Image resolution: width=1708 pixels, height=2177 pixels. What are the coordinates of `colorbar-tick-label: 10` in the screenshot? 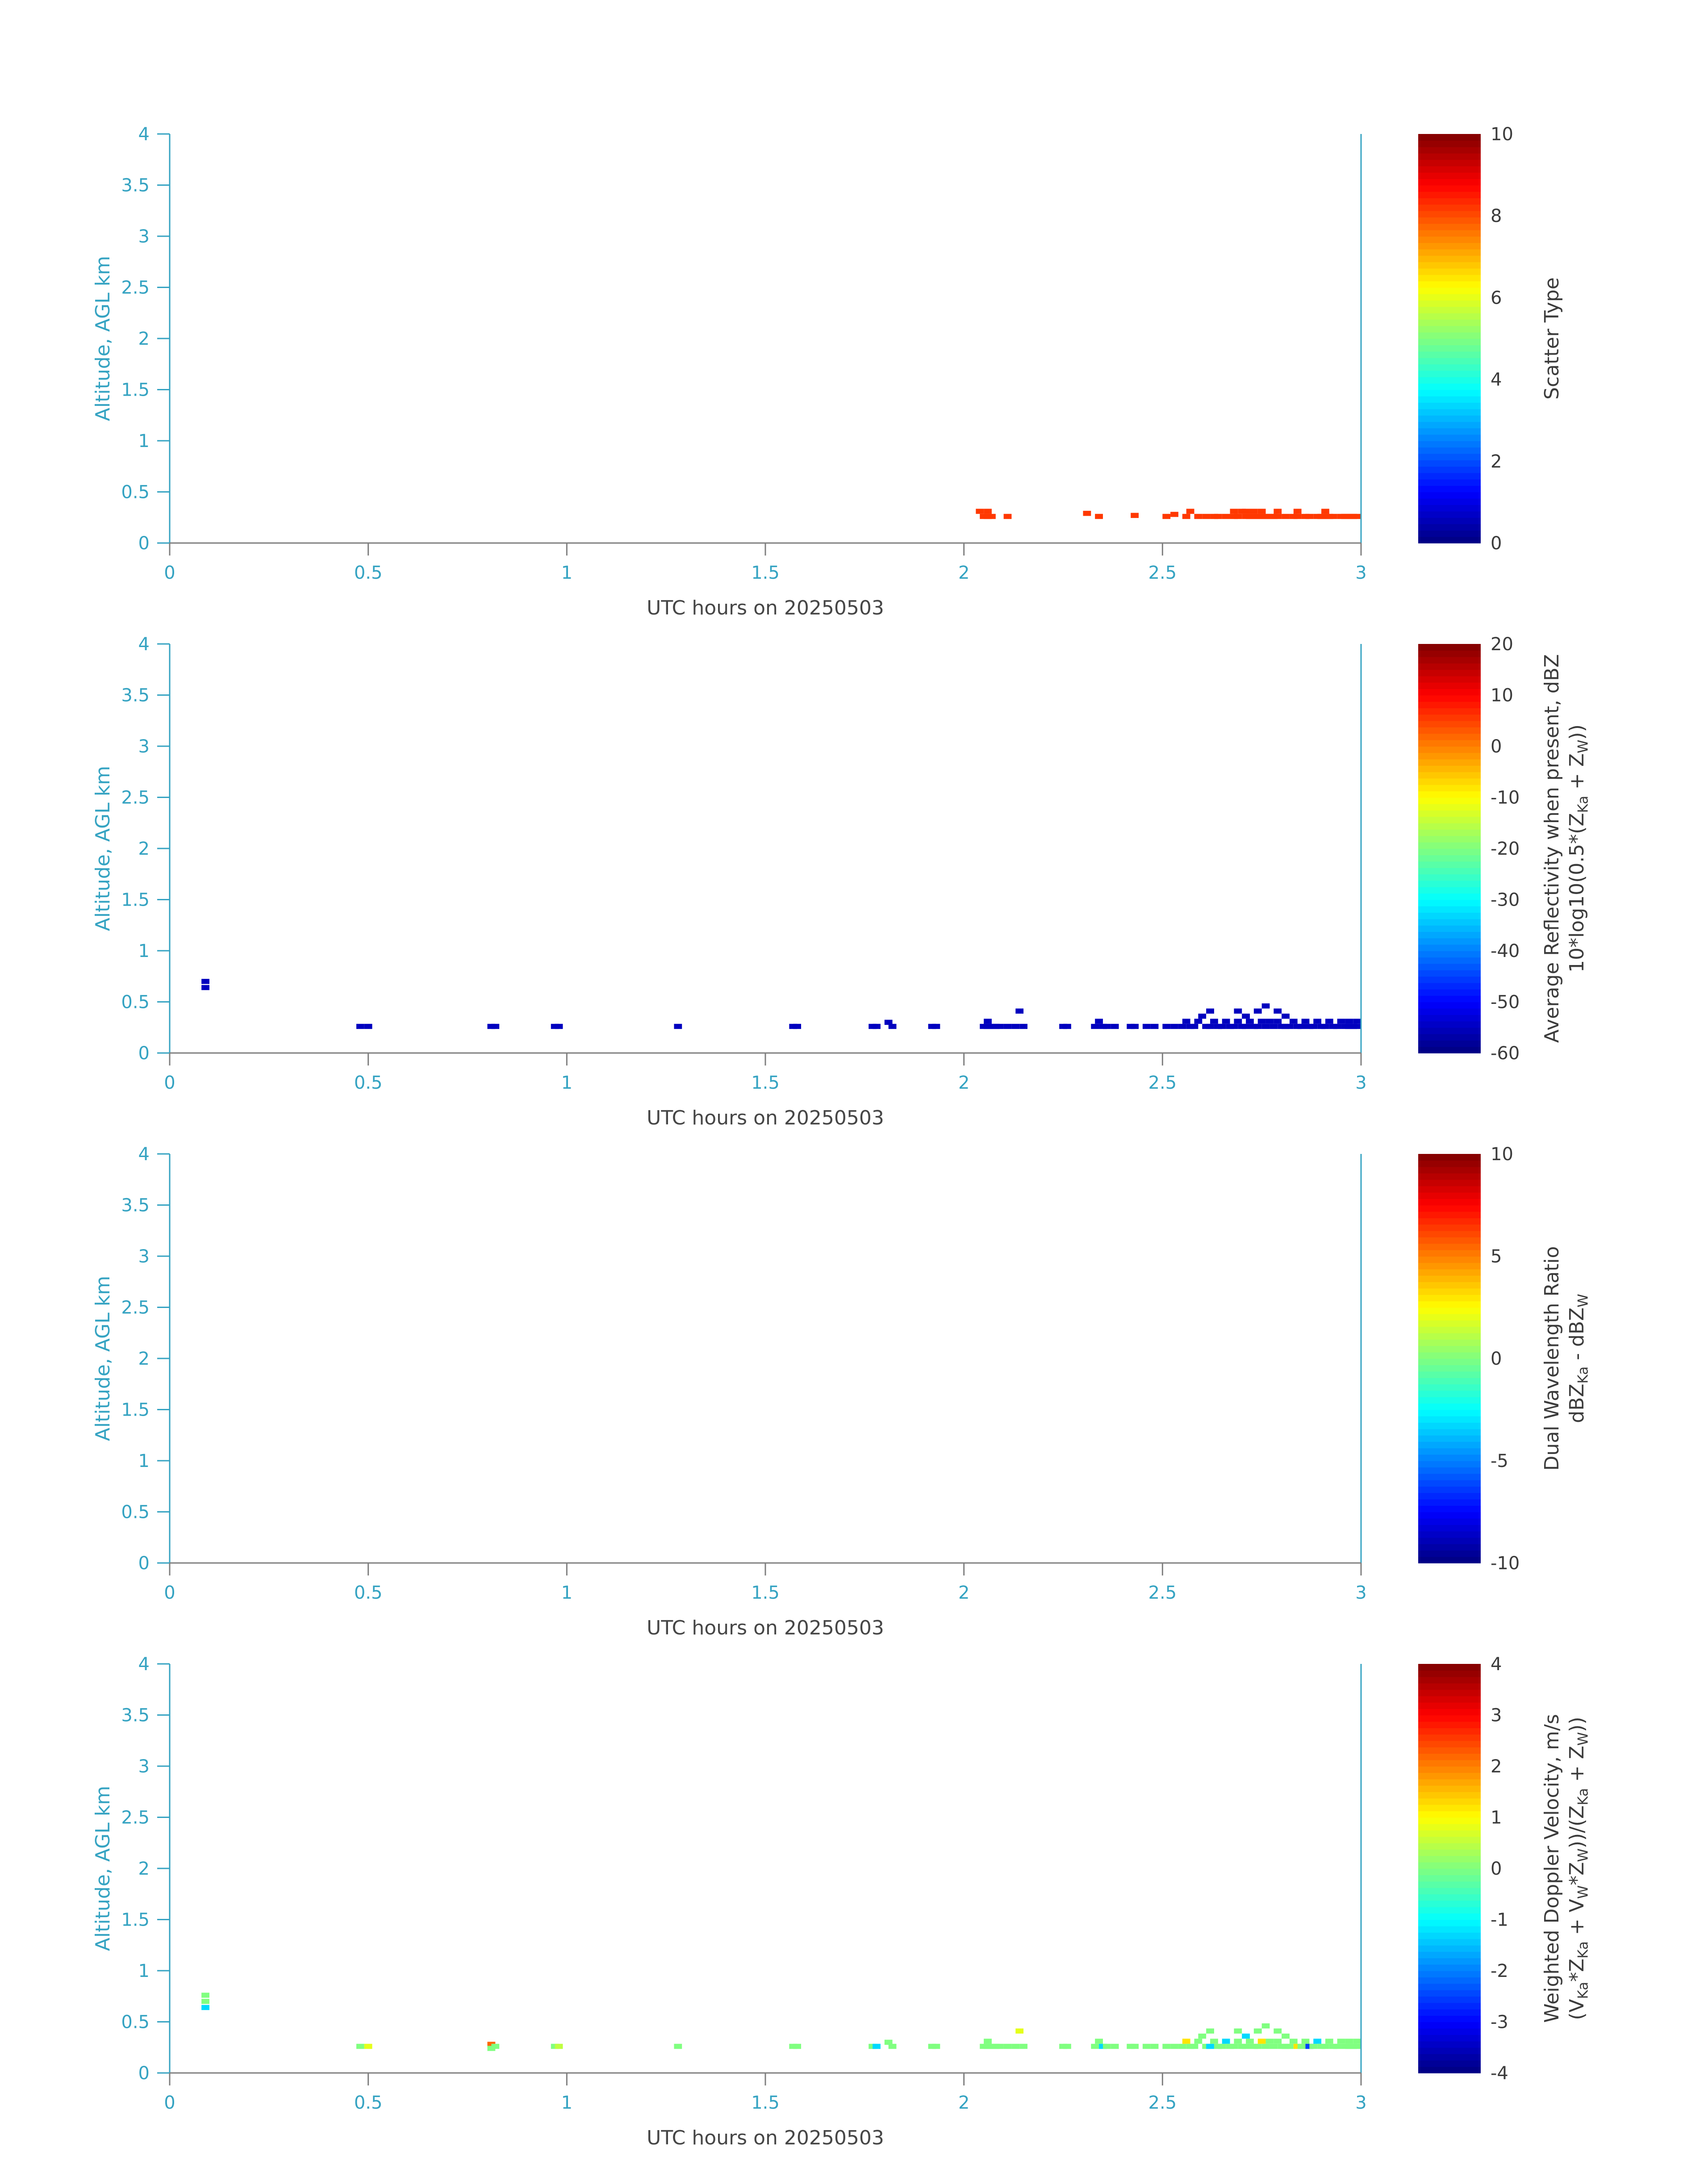 It's located at (1502, 1154).